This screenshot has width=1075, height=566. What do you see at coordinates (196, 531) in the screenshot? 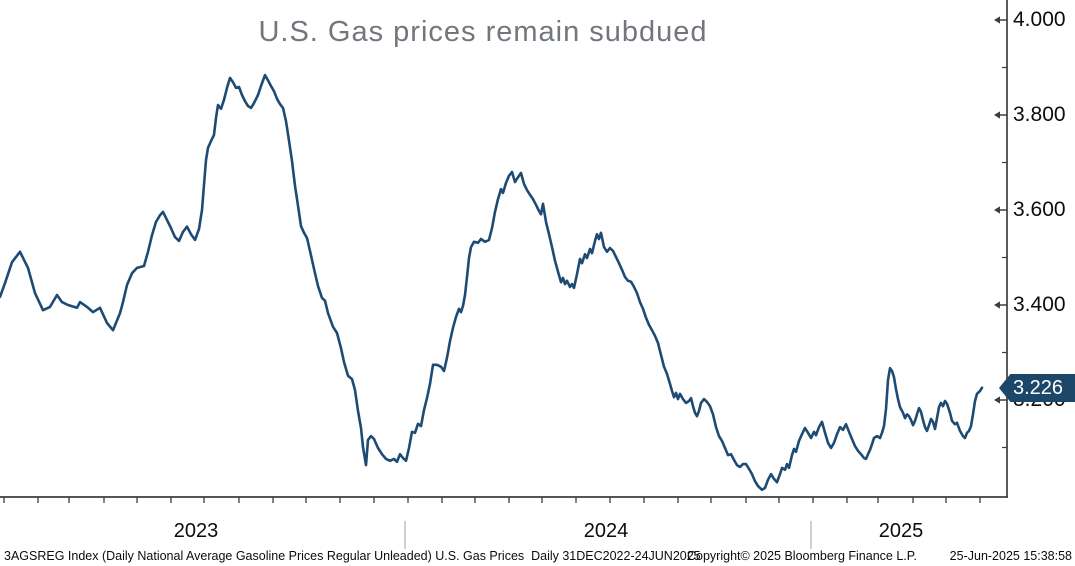
I see `x-axis-year-2023: 2023` at bounding box center [196, 531].